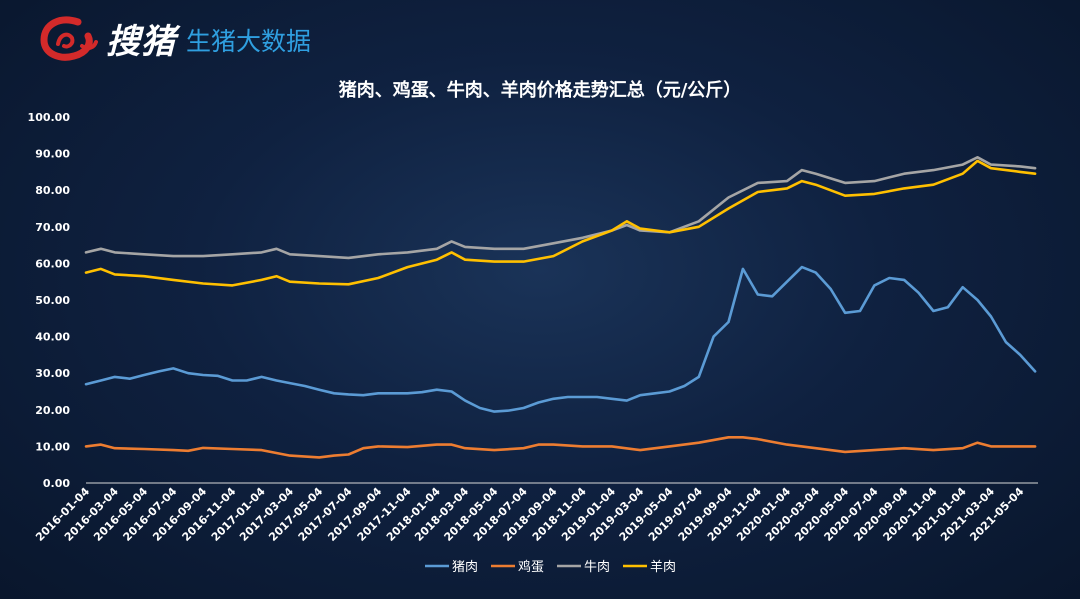 The height and width of the screenshot is (599, 1080). What do you see at coordinates (56, 483) in the screenshot?
I see `y-tick-label: 0.00` at bounding box center [56, 483].